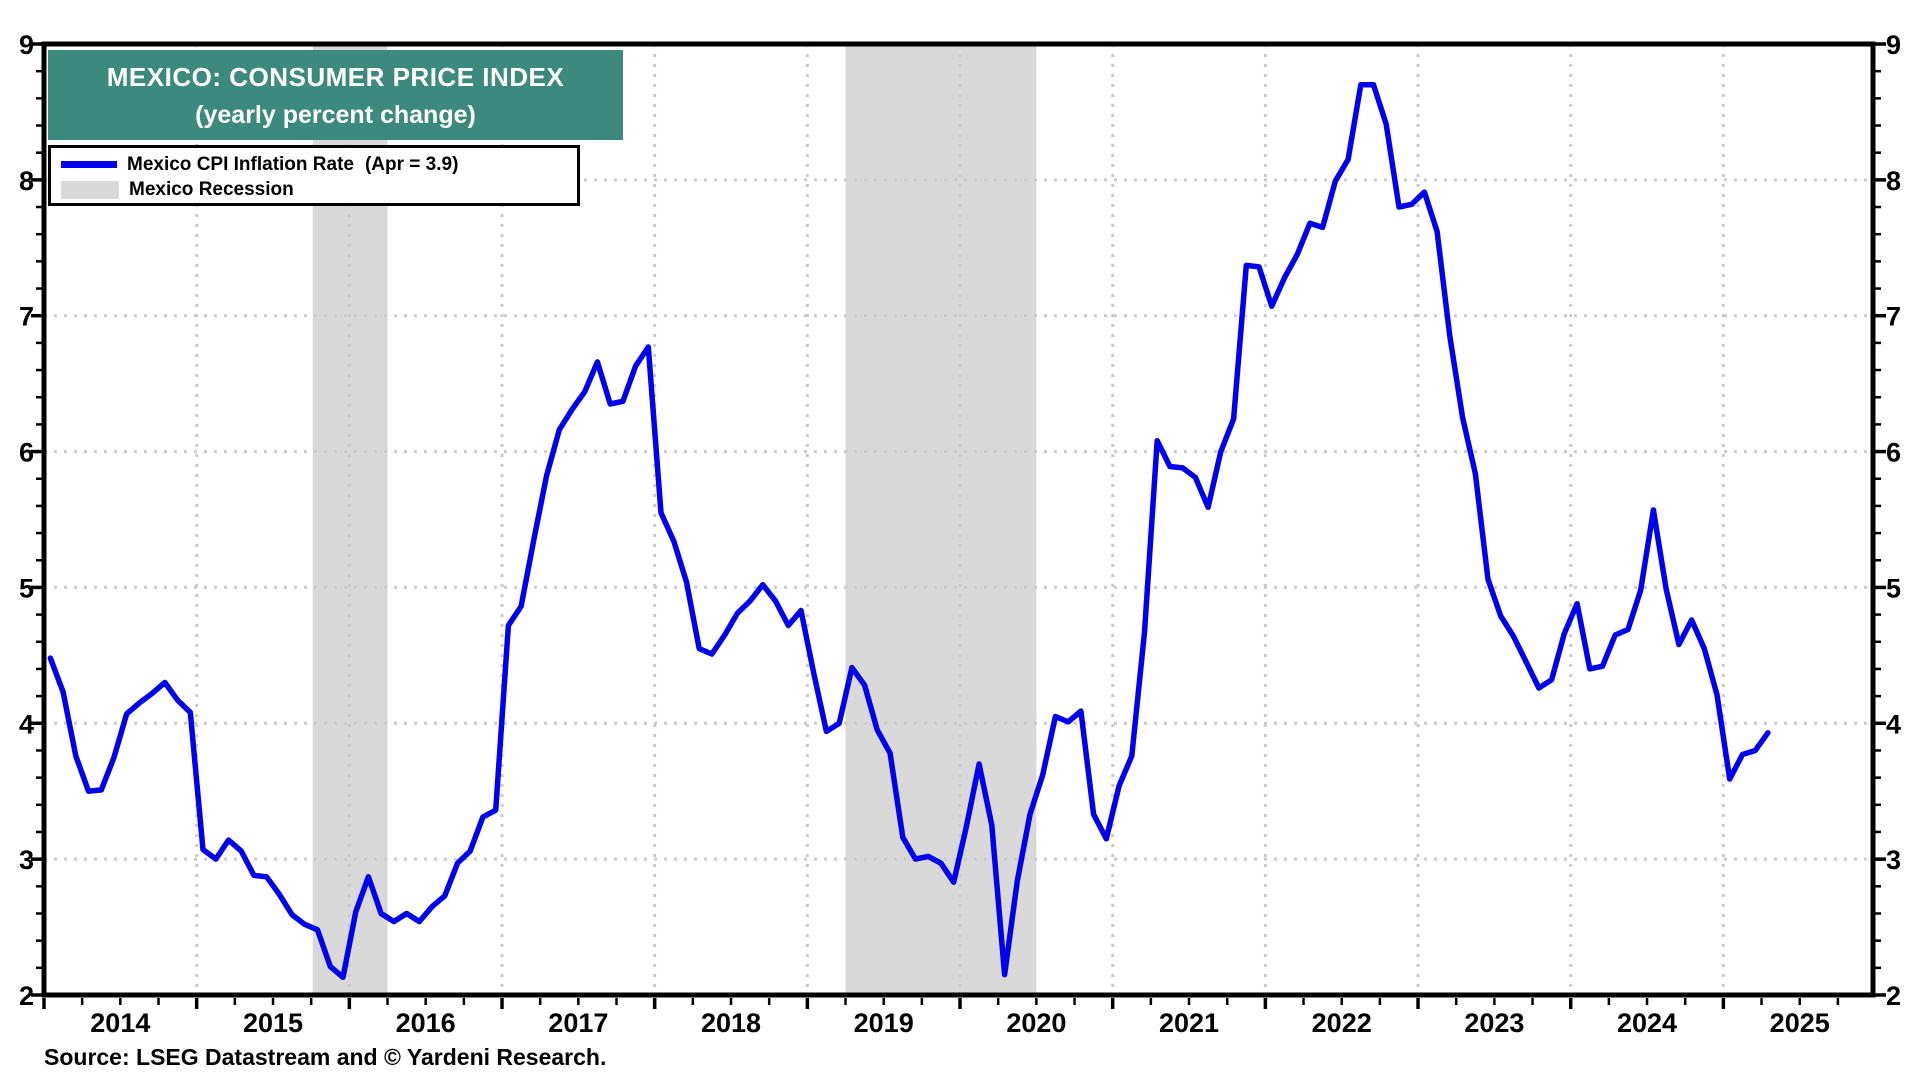  I want to click on x-axis-year-label: 2018, so click(731, 1023).